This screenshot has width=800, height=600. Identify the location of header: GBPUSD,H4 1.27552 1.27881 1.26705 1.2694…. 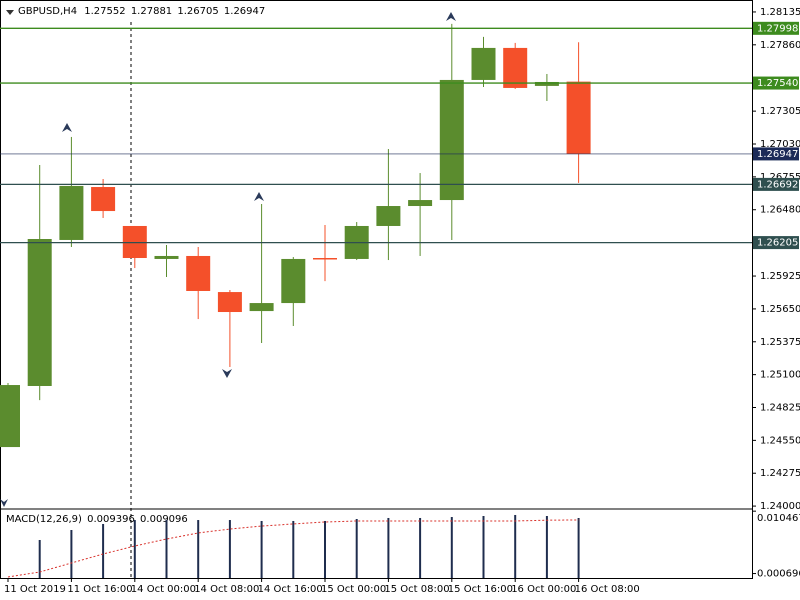
(141, 11).